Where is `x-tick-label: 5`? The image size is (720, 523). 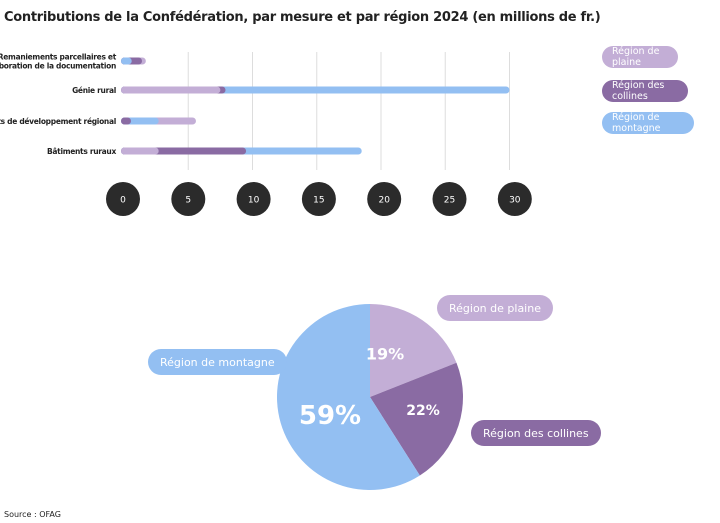
x-tick-label: 5 is located at coordinates (188, 201).